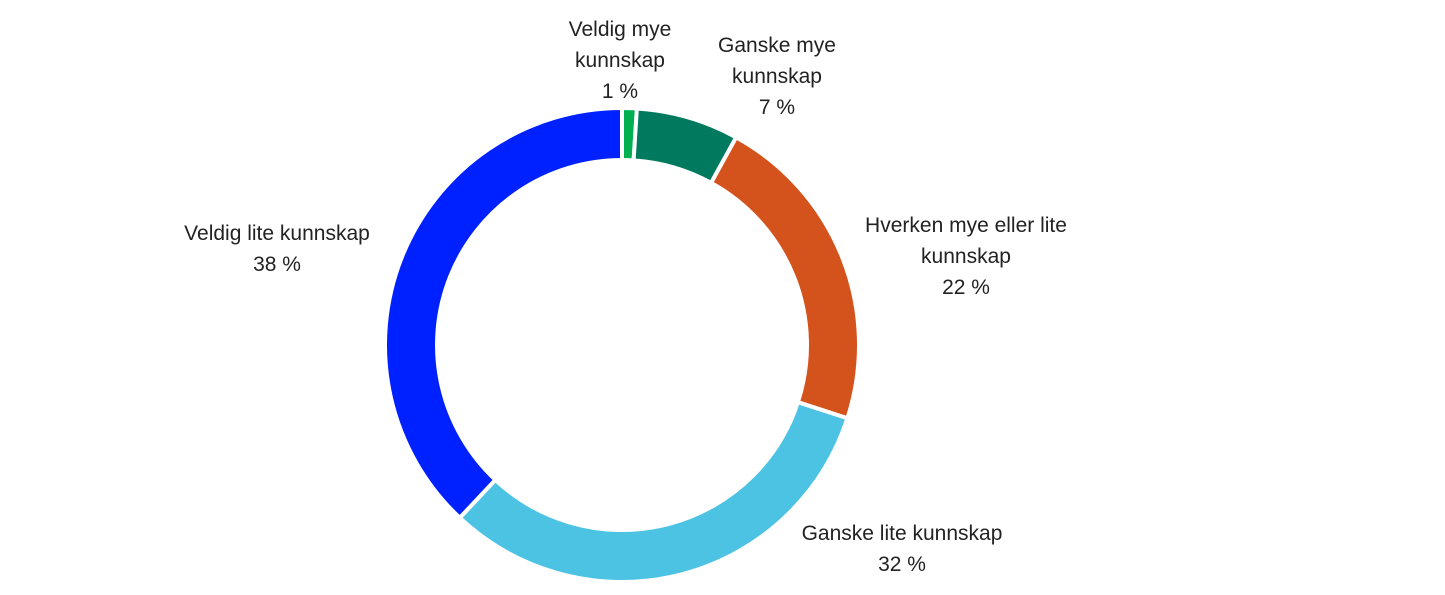 The height and width of the screenshot is (595, 1445). Describe the element at coordinates (902, 549) in the screenshot. I see `slice-label: Ganske lite kunnskap 32 %` at that location.